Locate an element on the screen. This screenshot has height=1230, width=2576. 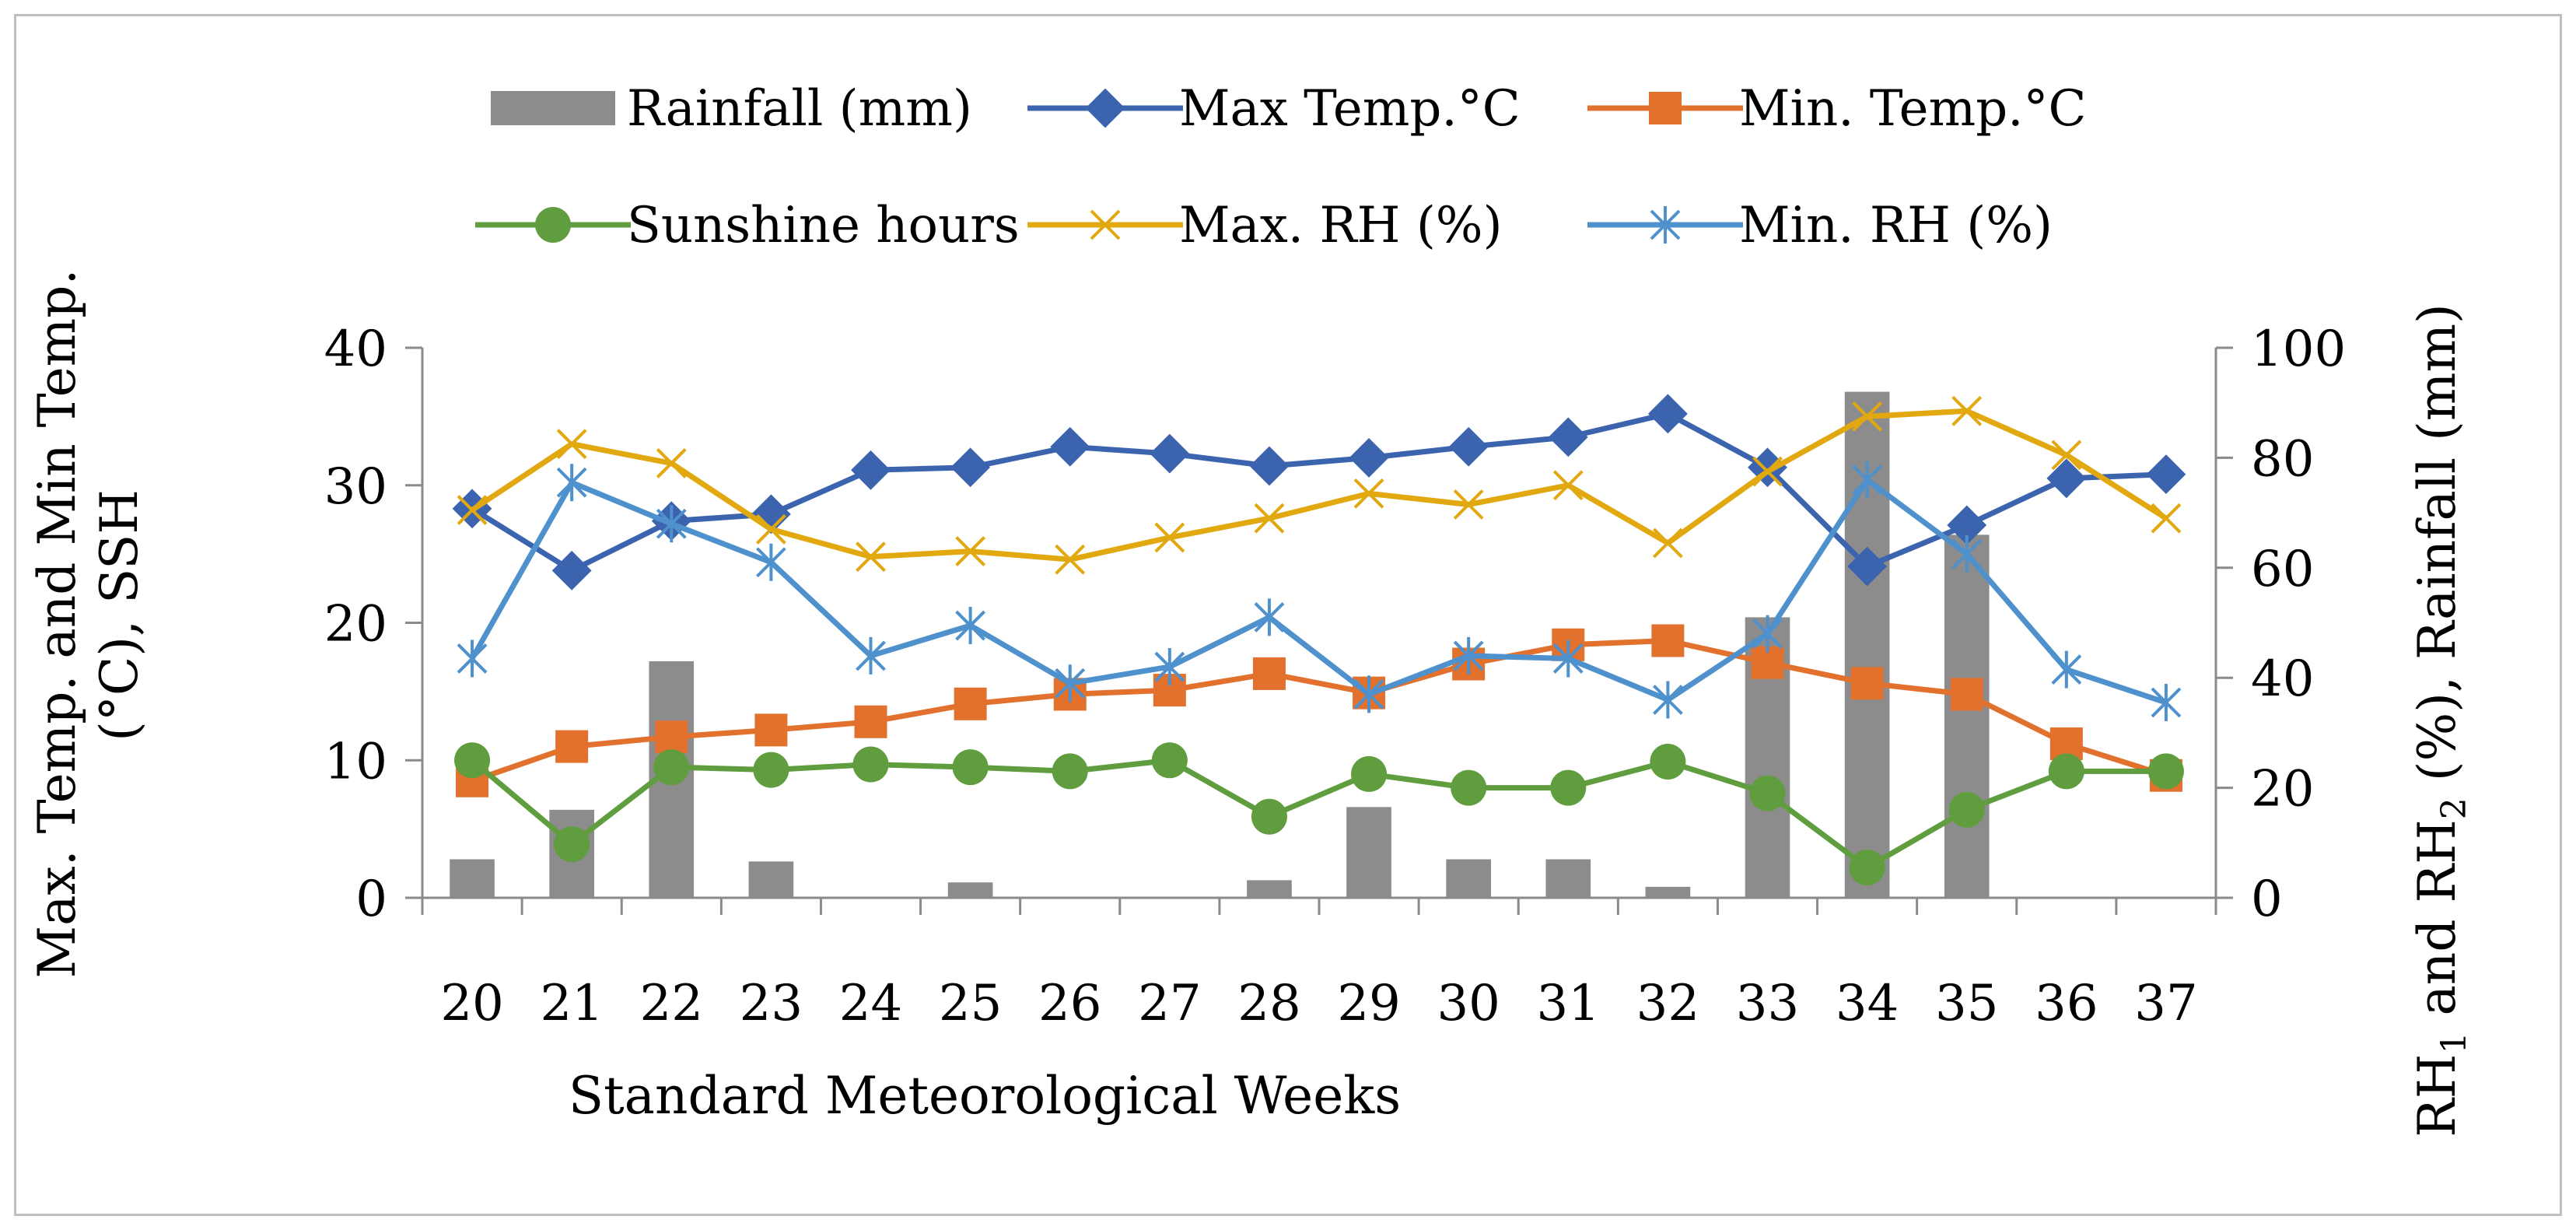
x-tick-label: 31 is located at coordinates (1569, 1003).